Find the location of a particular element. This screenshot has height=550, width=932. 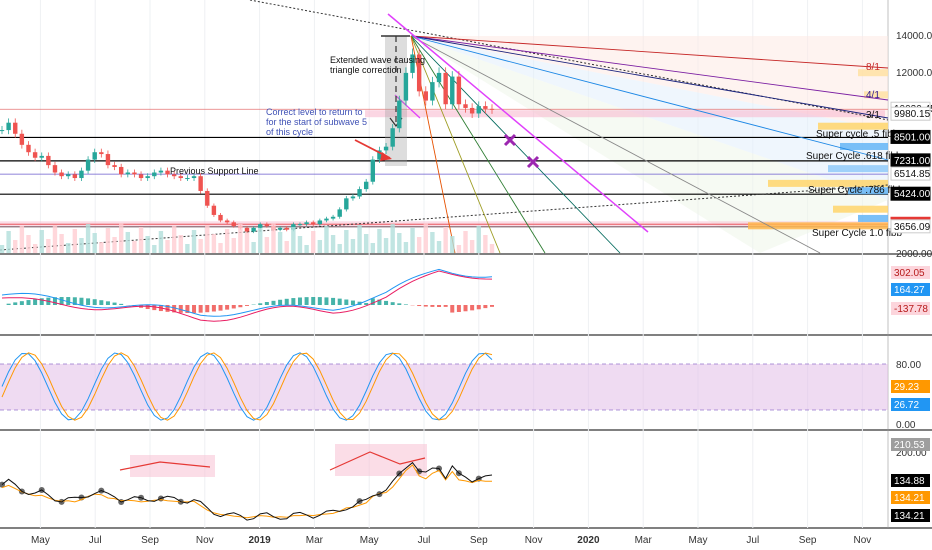

x-tick-2: Sep is located at coordinates (150, 540).